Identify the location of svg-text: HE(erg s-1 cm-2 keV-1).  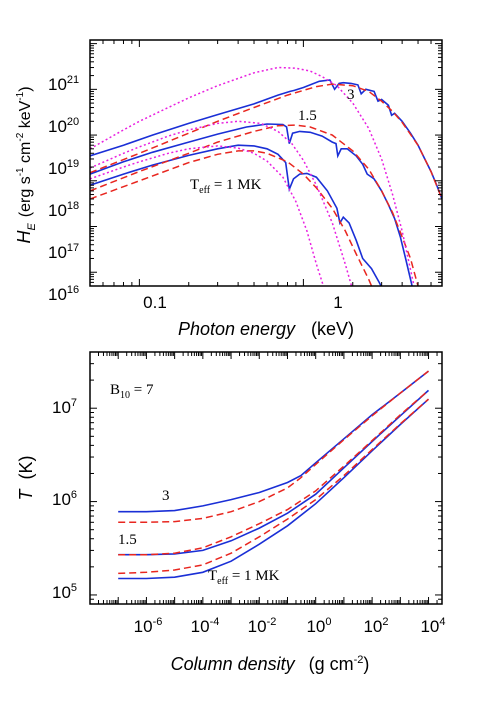
(26, 164).